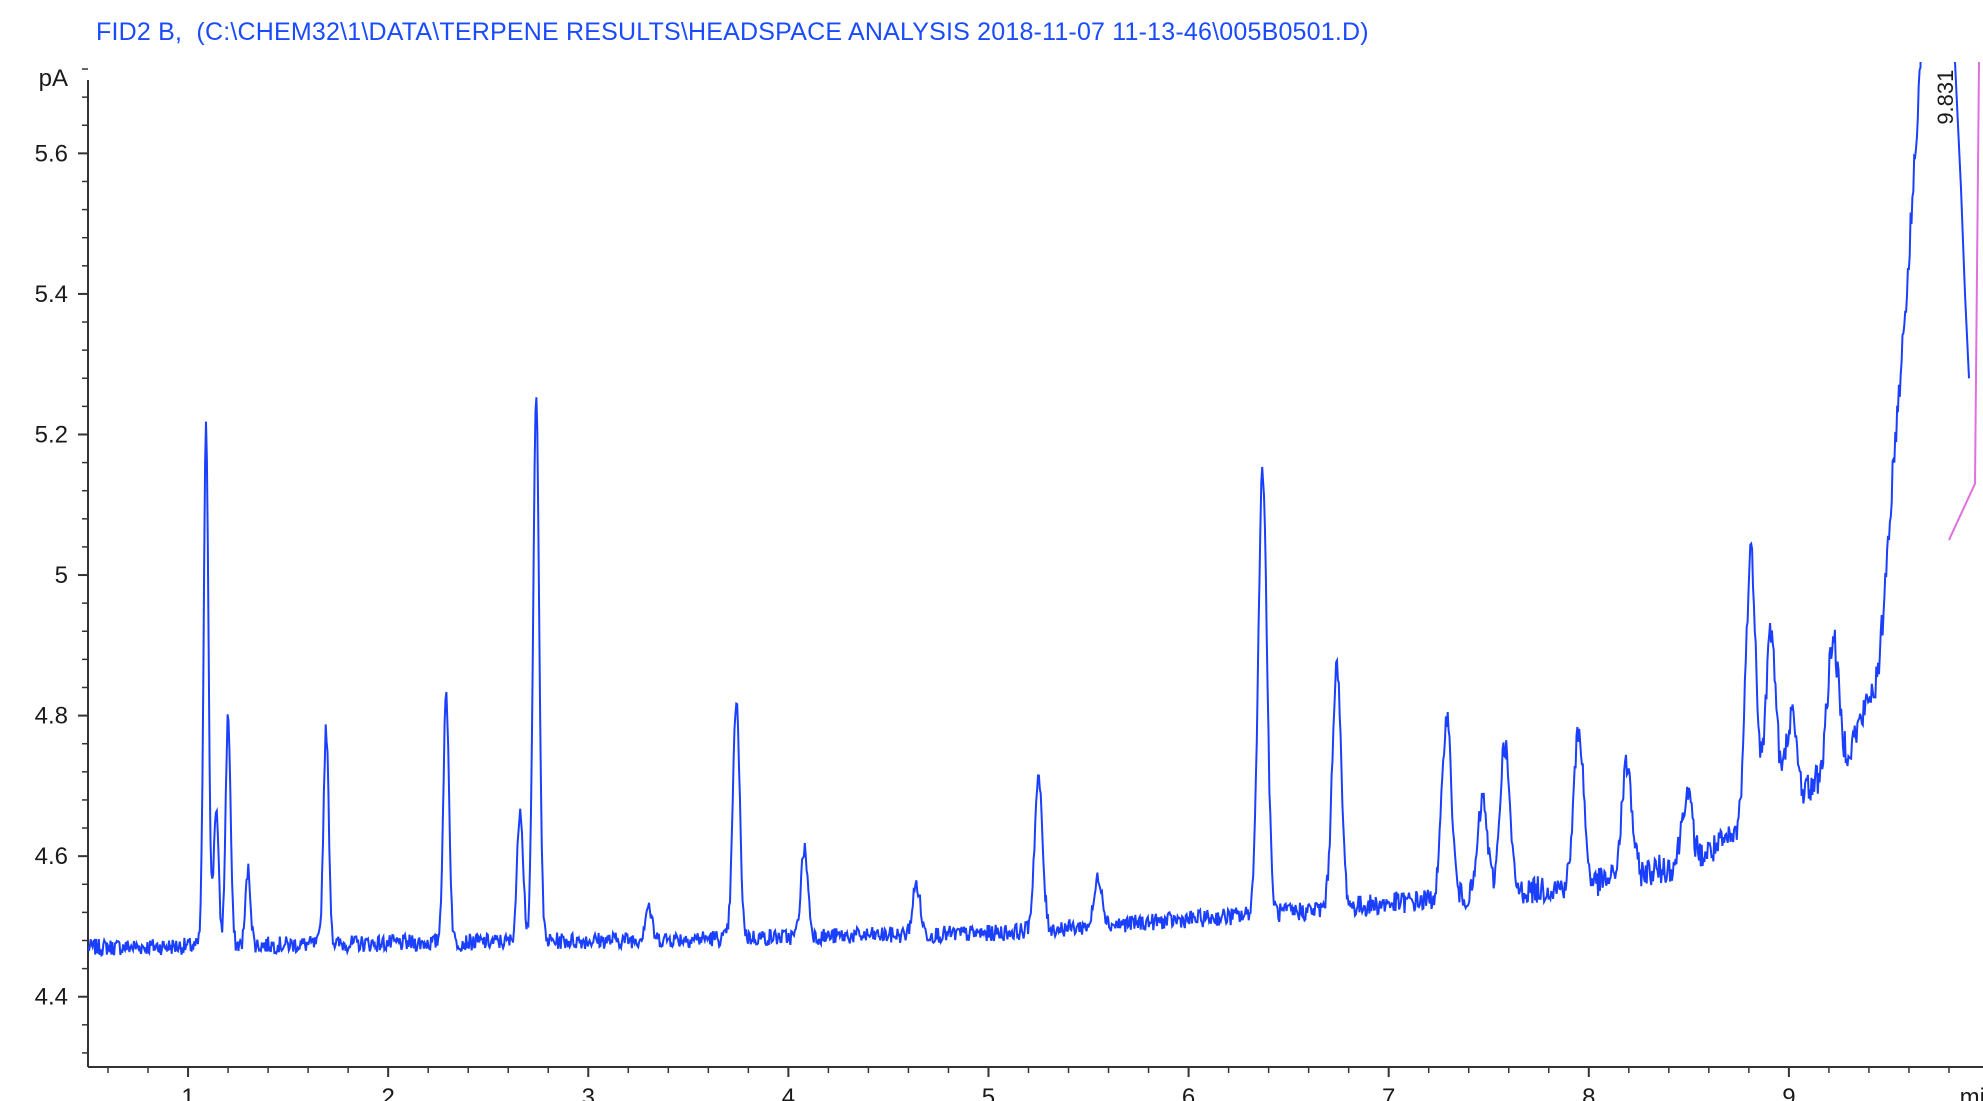 This screenshot has width=1983, height=1101. Describe the element at coordinates (1788, 1092) in the screenshot. I see `x-tick-label: 9` at that location.